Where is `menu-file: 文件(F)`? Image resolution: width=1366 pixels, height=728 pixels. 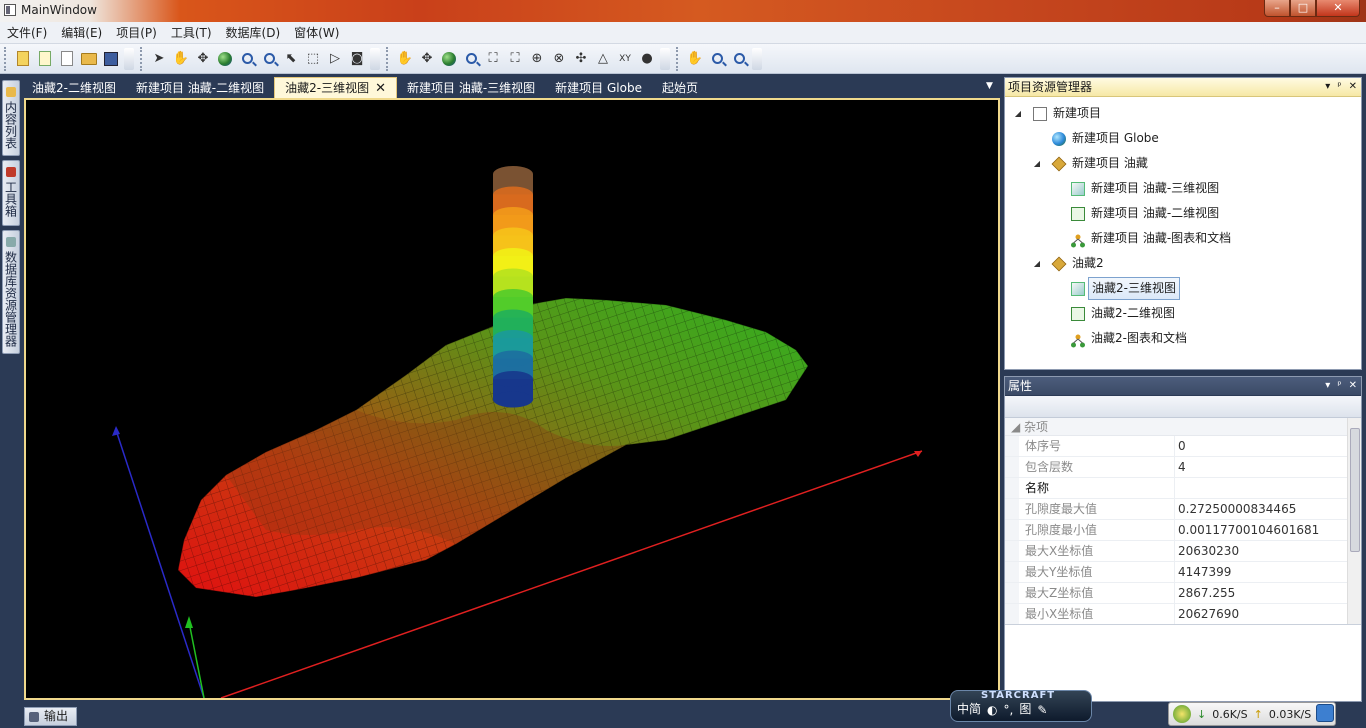
menu-file: 文件(F) is located at coordinates (27, 32).